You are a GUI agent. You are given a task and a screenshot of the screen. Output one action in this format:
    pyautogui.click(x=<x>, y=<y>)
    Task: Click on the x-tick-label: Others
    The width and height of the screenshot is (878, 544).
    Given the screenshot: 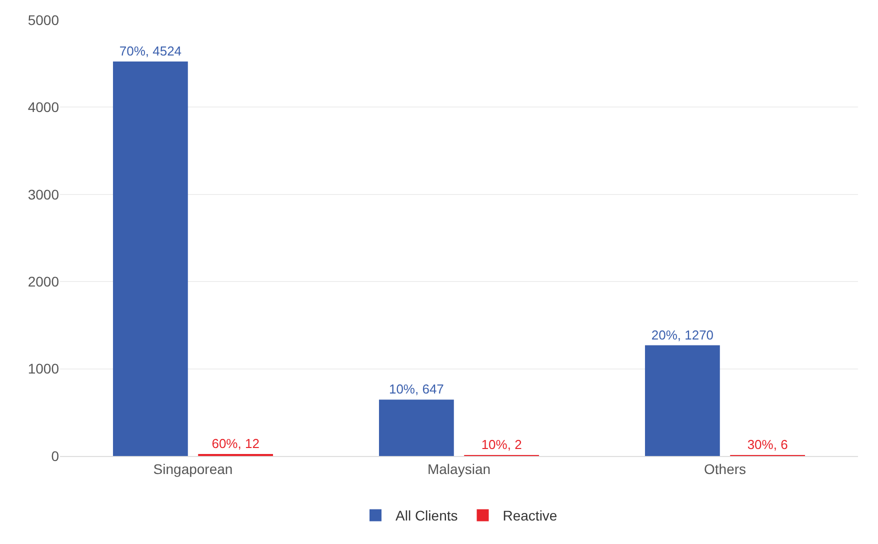 What is the action you would take?
    pyautogui.click(x=725, y=468)
    